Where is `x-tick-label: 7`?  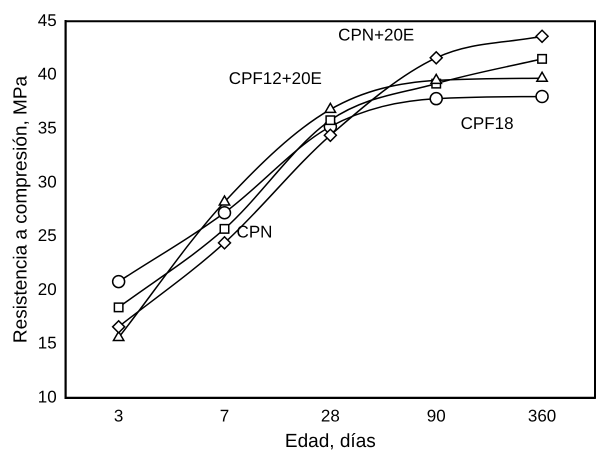 x-tick-label: 7 is located at coordinates (225, 416).